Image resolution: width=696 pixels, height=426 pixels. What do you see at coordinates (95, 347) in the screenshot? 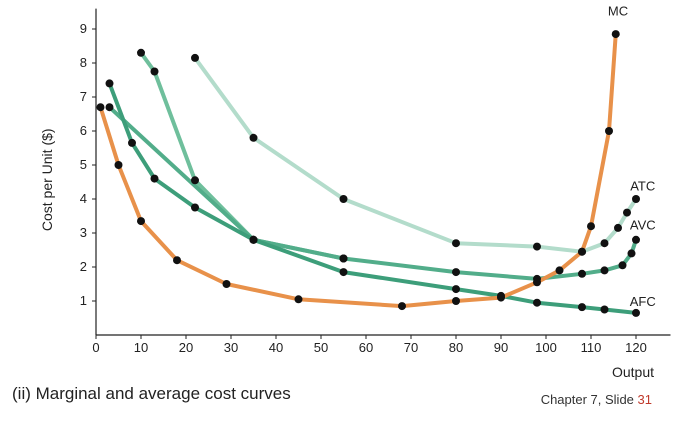
I see `x-tick-label: 0` at bounding box center [95, 347].